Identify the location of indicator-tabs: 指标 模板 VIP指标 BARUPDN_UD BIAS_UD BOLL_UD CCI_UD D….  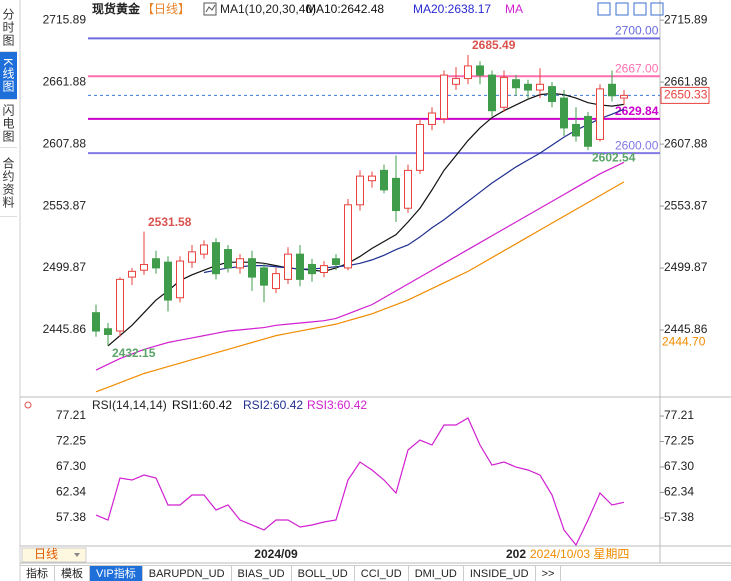
(375, 573).